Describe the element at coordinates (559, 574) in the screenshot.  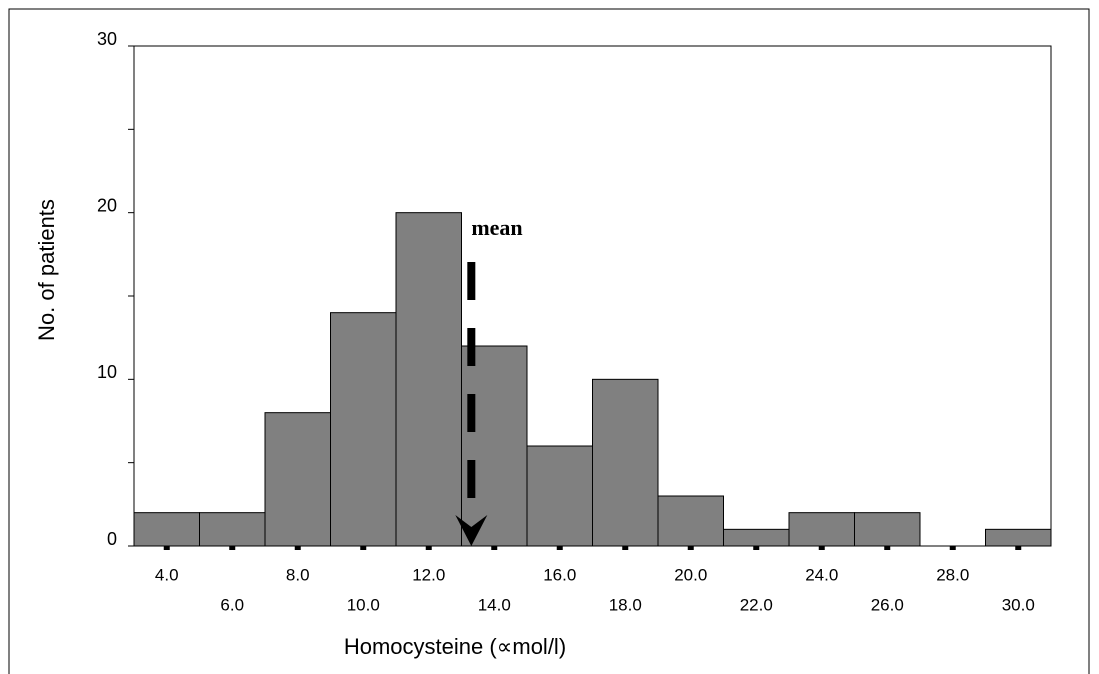
I see `x-tick-label: 16.0` at that location.